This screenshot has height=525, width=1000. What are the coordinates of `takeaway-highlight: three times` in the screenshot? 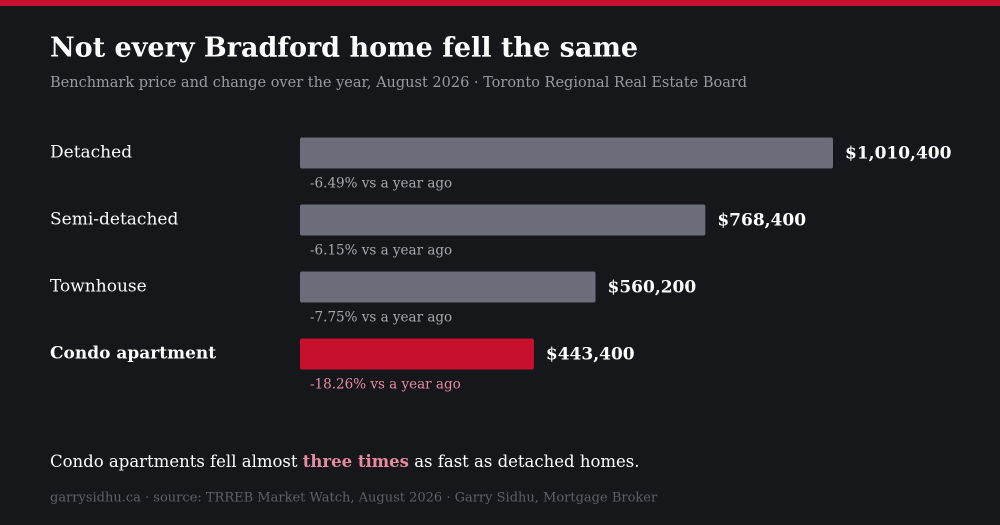 It's located at (356, 461).